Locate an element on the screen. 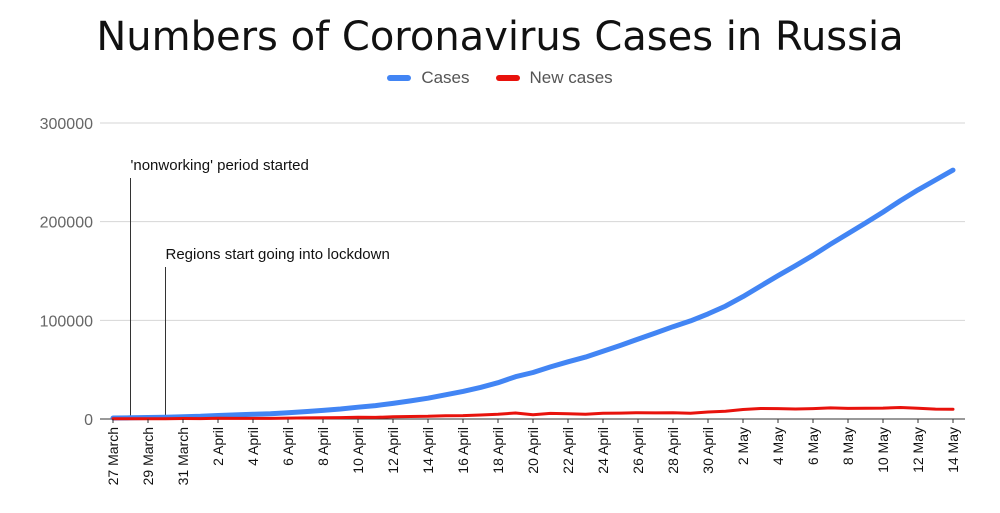 The image size is (1000, 513). legend-swatch-new-cases is located at coordinates (507, 78).